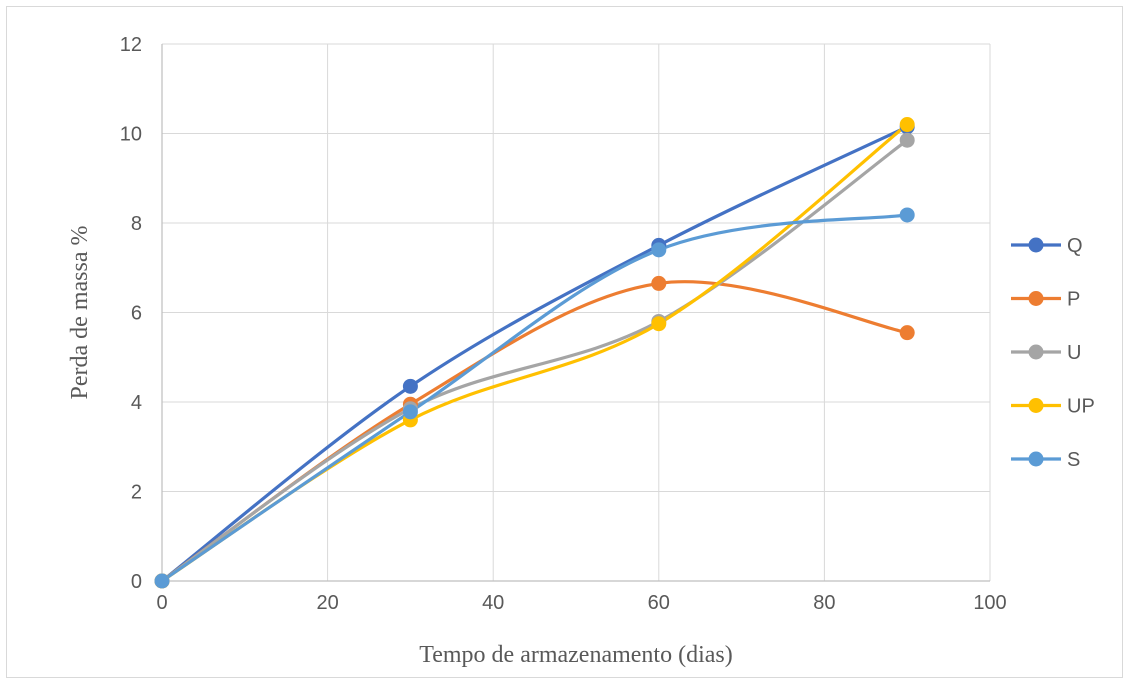 Image resolution: width=1130 pixels, height=684 pixels. What do you see at coordinates (824, 603) in the screenshot?
I see `x-tick-label: 80` at bounding box center [824, 603].